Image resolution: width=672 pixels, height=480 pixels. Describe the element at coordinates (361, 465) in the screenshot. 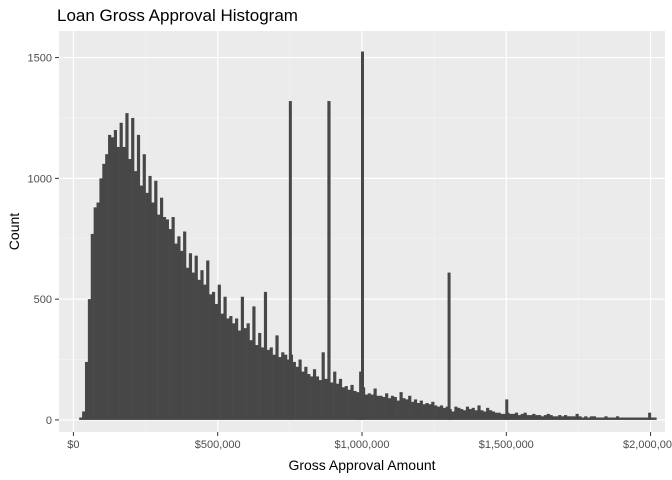

I see `x-axis-label: Gross Approval Amount` at that location.